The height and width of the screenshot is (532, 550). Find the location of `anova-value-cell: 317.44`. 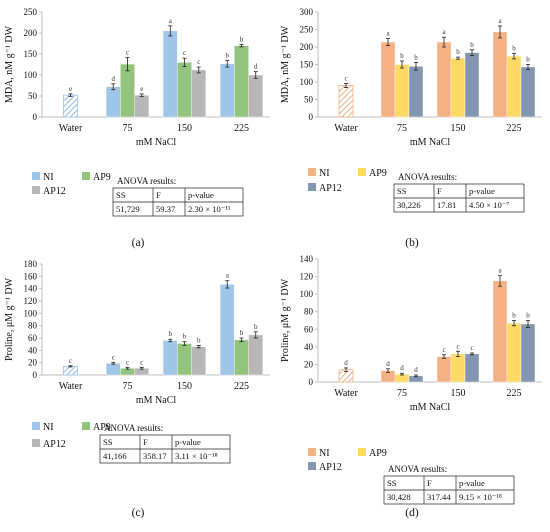

anova-value-cell: 317.44 is located at coordinates (439, 497).